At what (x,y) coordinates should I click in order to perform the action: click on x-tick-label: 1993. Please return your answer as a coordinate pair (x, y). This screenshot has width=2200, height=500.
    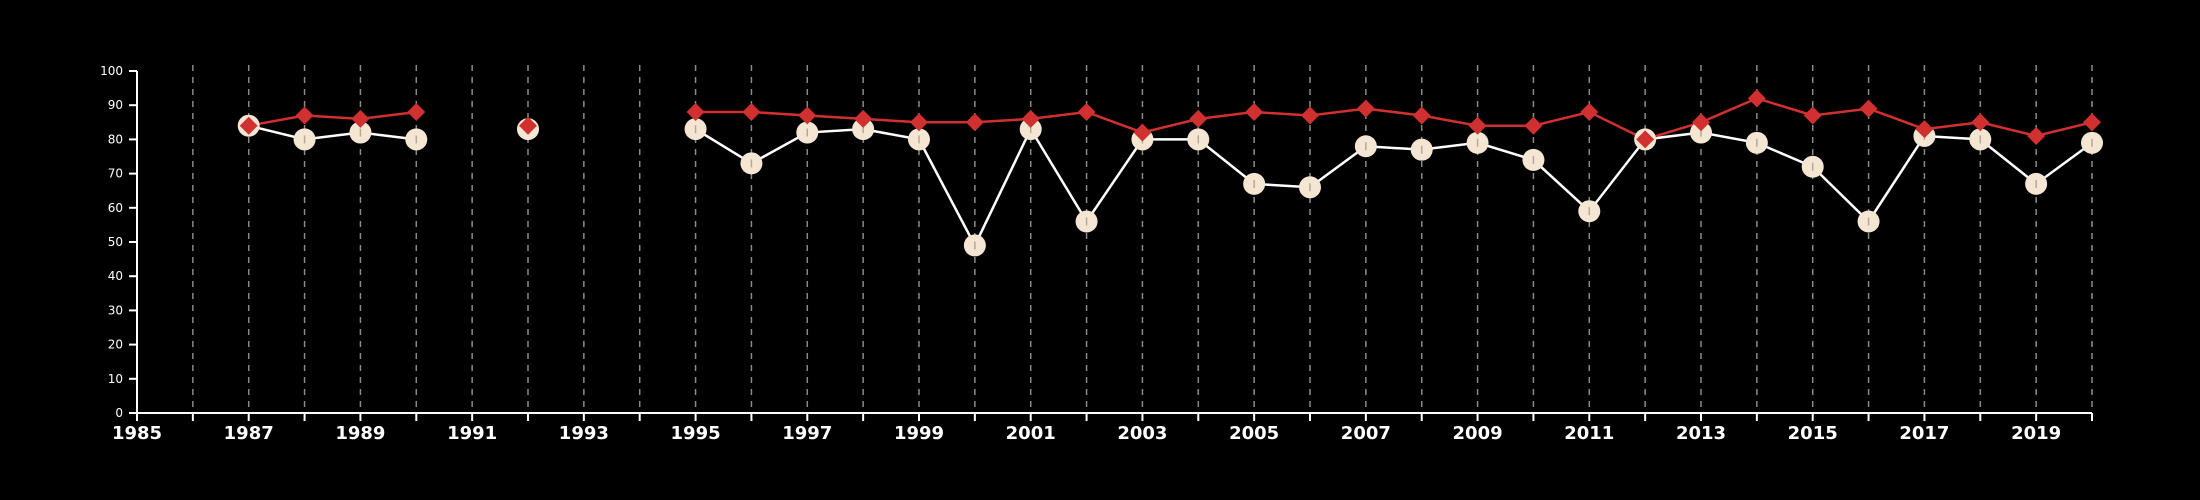
    Looking at the image, I should click on (584, 433).